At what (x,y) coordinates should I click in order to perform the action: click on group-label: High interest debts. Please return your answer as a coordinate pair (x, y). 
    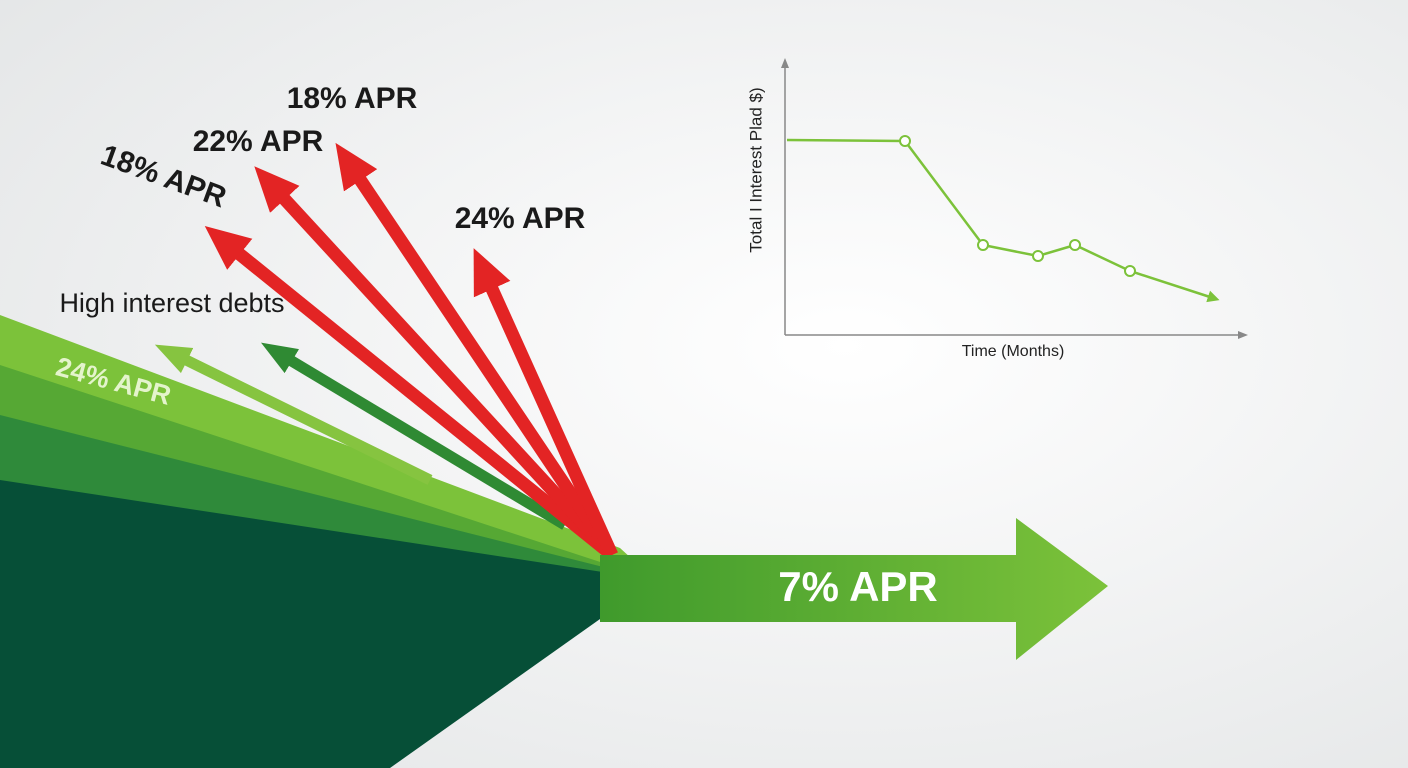
    Looking at the image, I should click on (171, 303).